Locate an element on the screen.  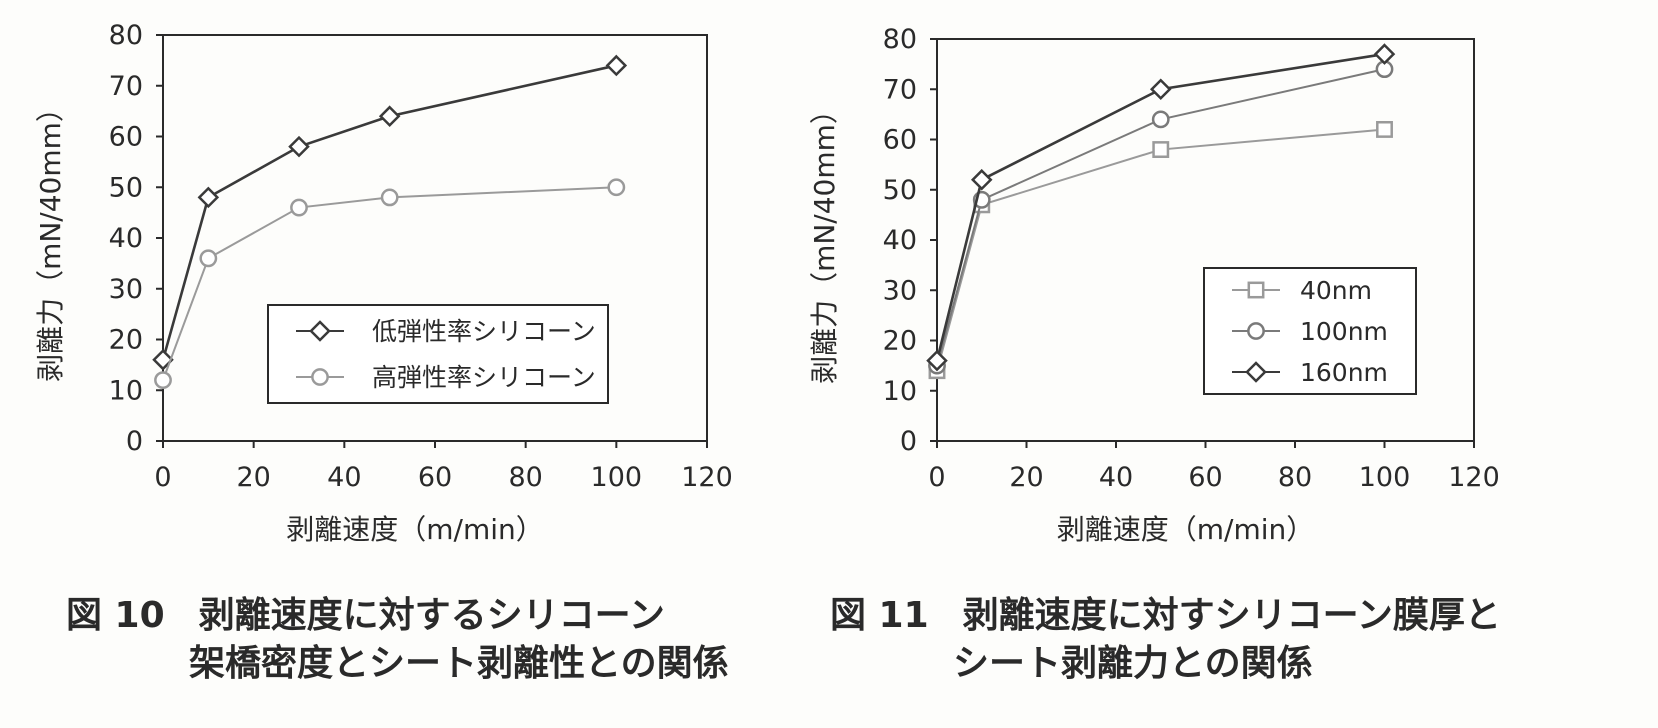
legend: 40nm 100nm 160nm is located at coordinates (1310, 331).